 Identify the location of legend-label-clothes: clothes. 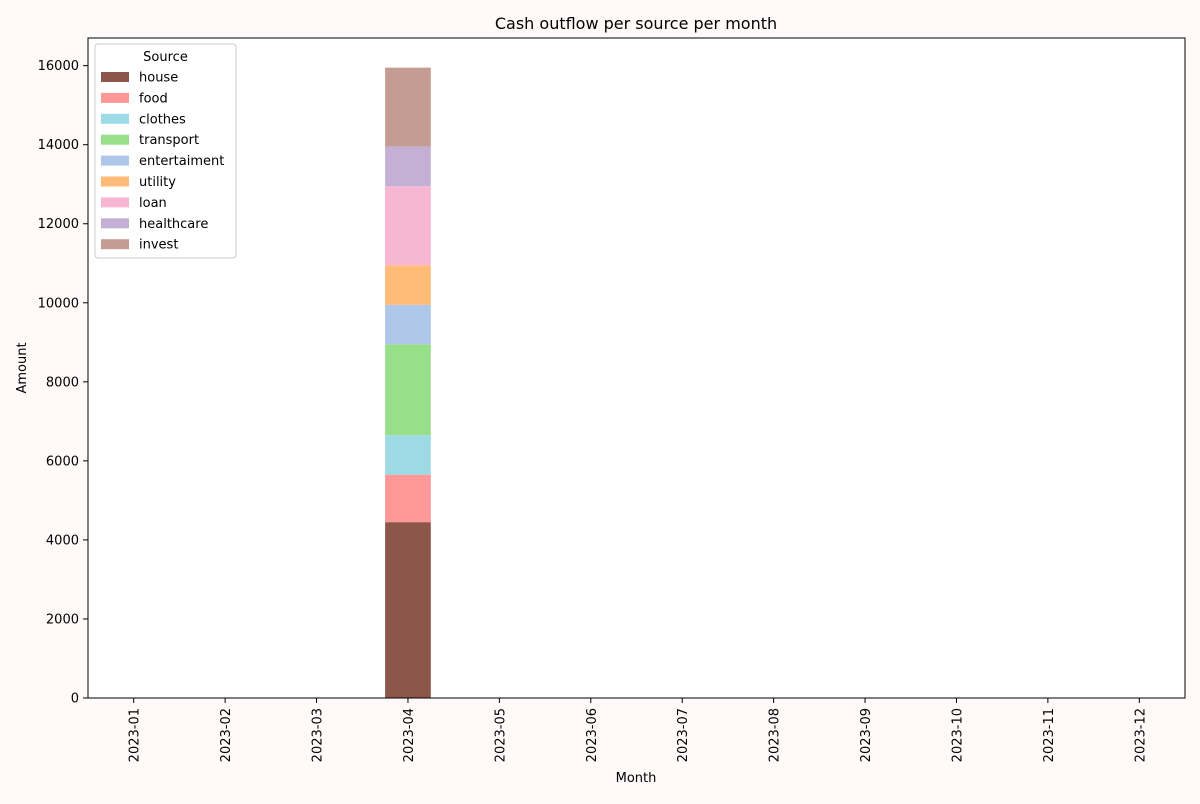
(162, 119).